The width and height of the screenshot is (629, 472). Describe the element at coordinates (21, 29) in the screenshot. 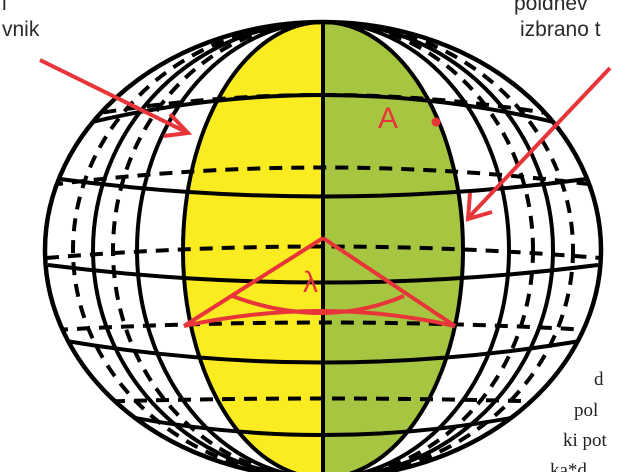

I see `top-left-label-line2: vnik` at that location.